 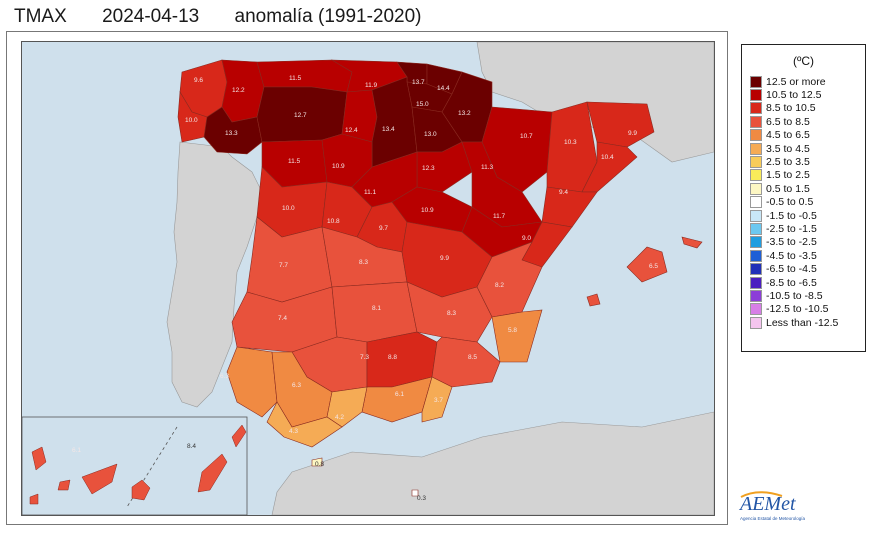 I want to click on label-palencia: 12.4, so click(x=351, y=130).